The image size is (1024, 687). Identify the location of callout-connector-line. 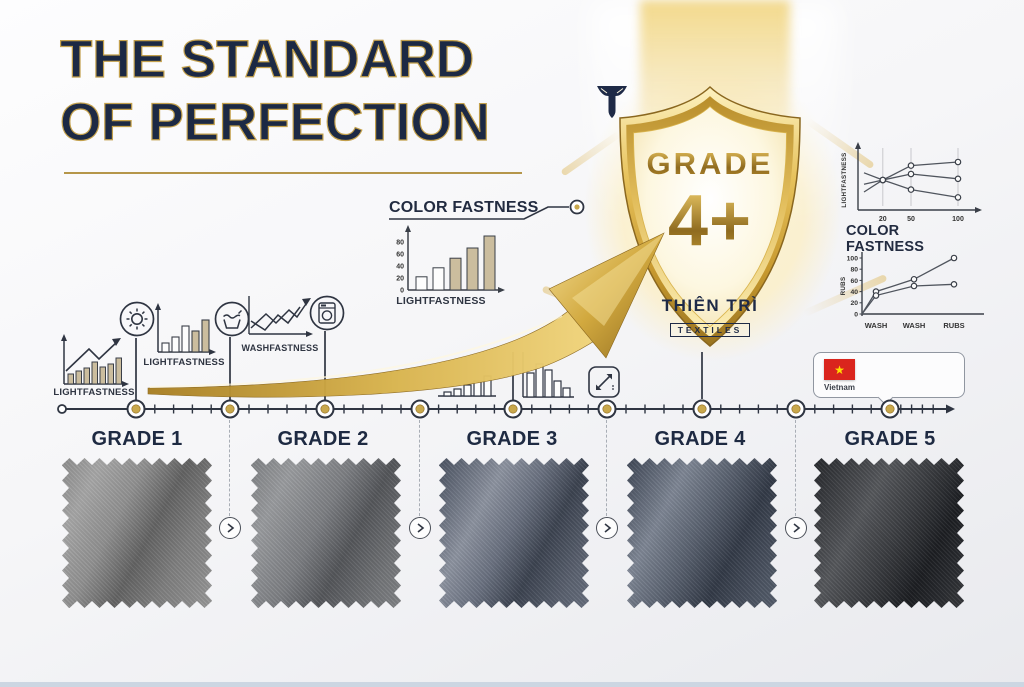
(487, 209).